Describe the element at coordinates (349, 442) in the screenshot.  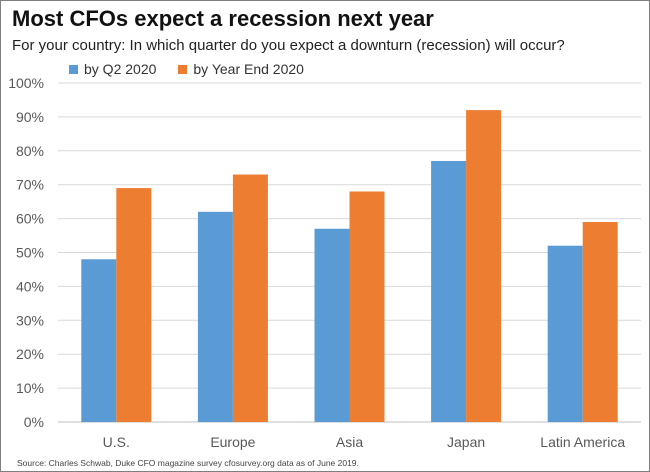
I see `x-tick-label: Asia` at that location.